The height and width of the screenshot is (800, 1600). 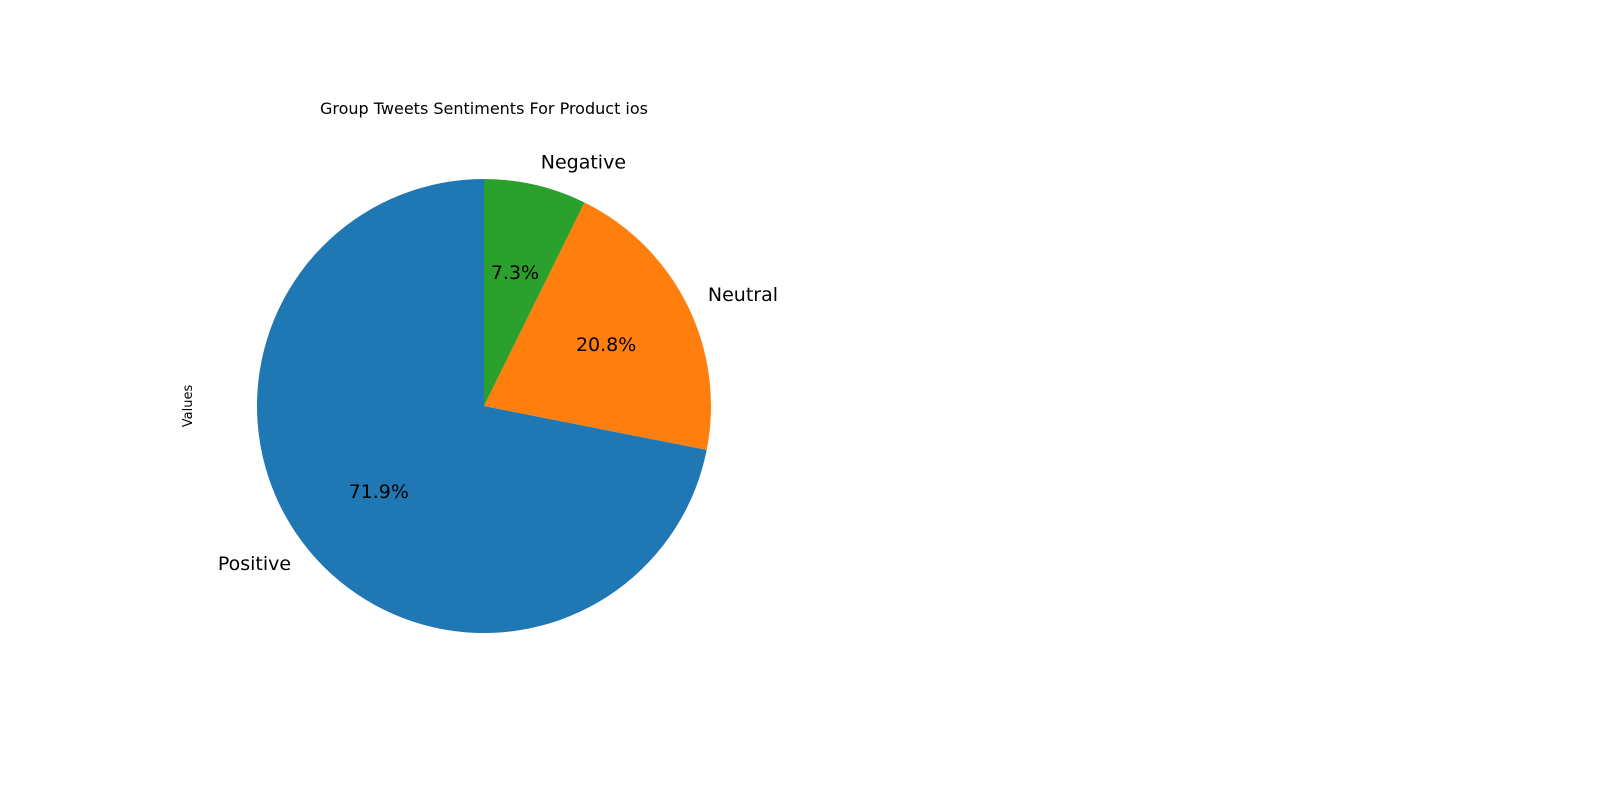 I want to click on pie-slice-neutral, so click(x=597, y=326).